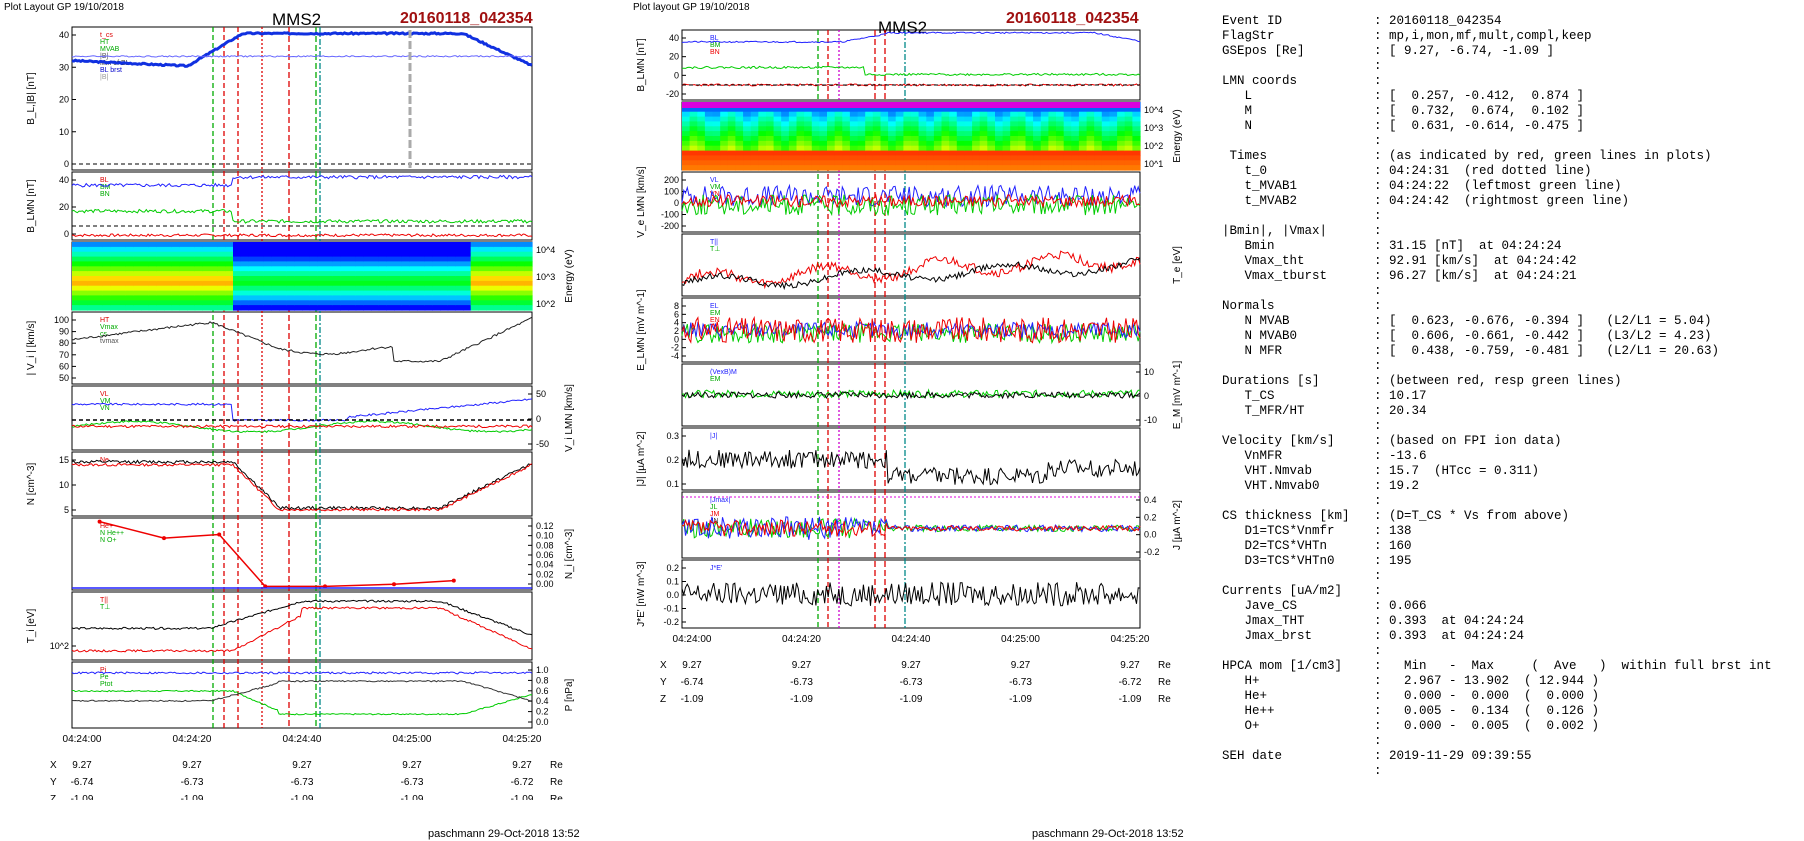 The image size is (1804, 841). What do you see at coordinates (911, 665) in the screenshot?
I see `middle-coord-value: 9.27` at bounding box center [911, 665].